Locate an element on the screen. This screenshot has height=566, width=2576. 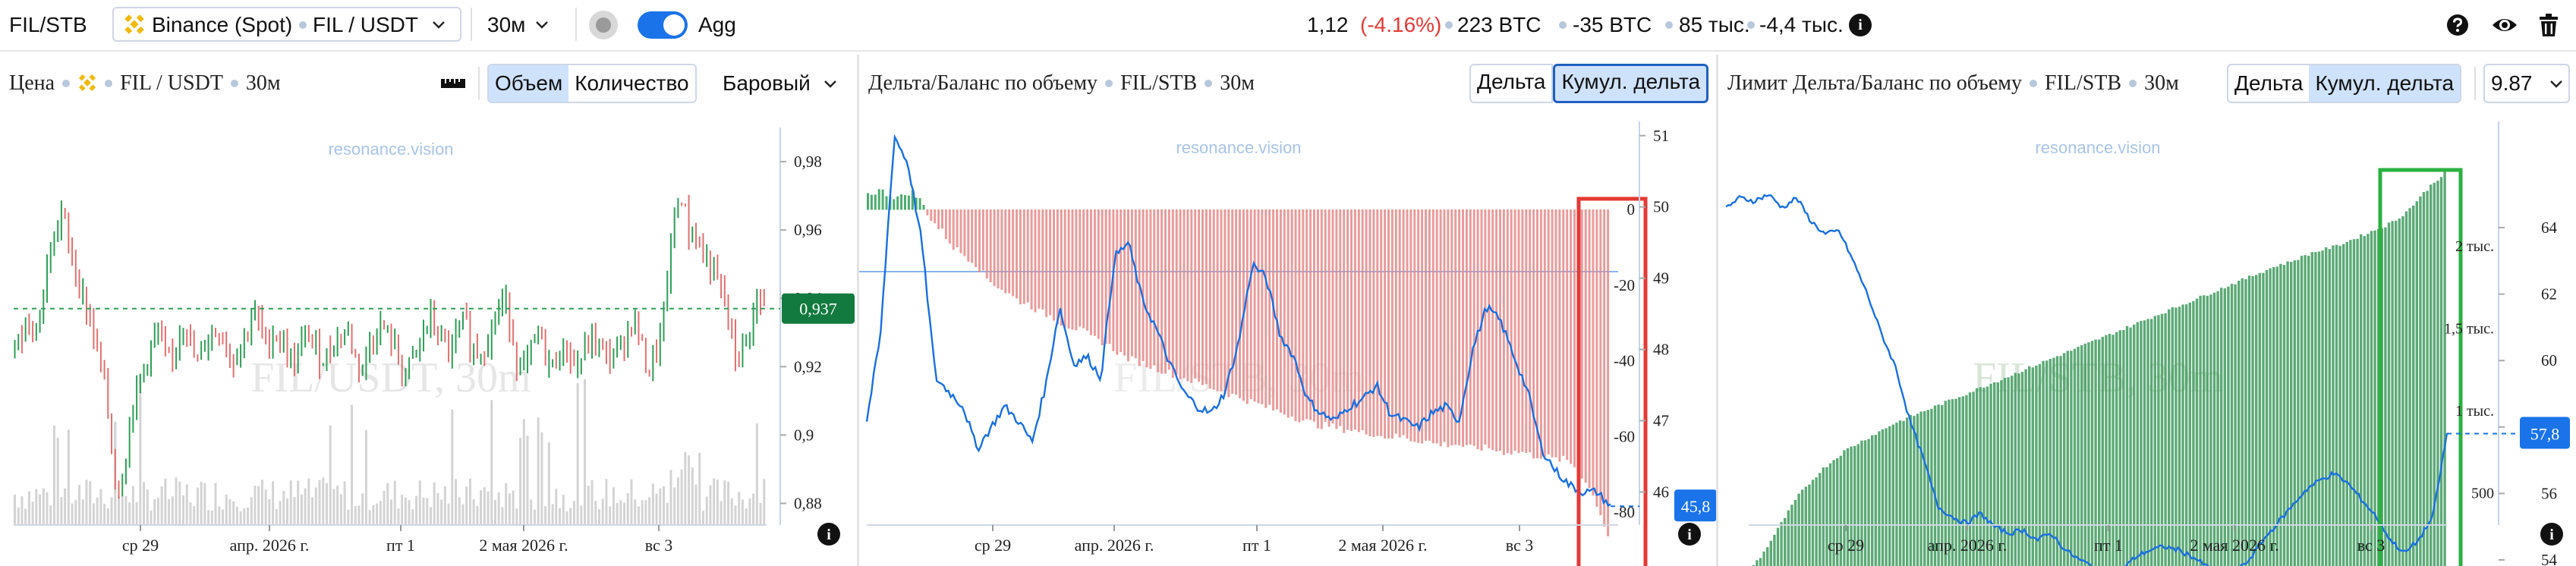
chart-type-selector: Баровый is located at coordinates (767, 83).